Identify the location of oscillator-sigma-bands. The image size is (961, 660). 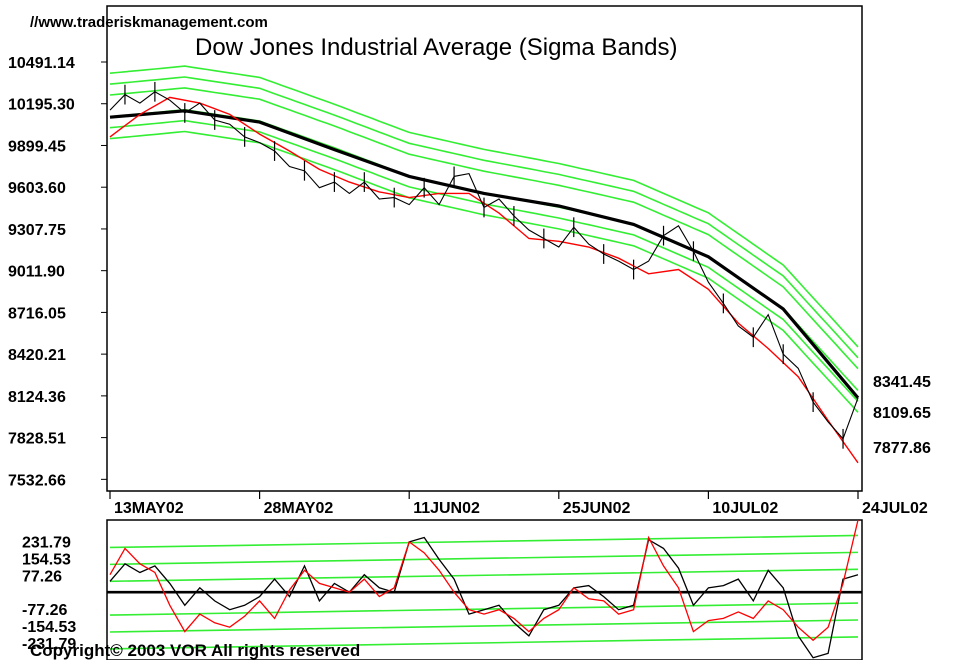
(484, 592).